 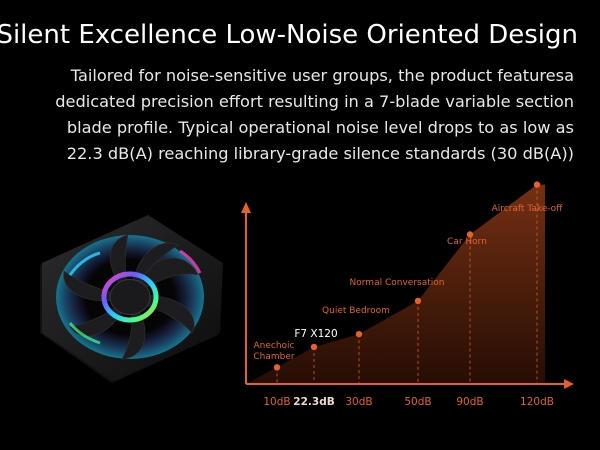 I want to click on rgb-ring, so click(x=130, y=297).